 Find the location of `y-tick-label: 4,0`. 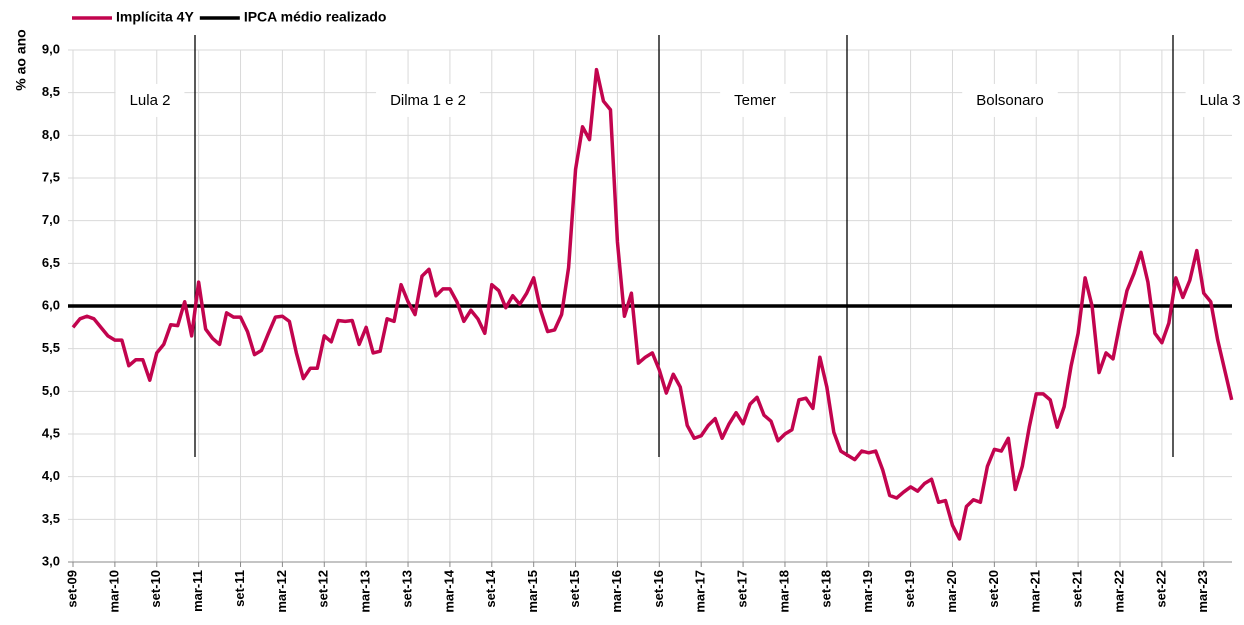

y-tick-label: 4,0 is located at coordinates (51, 475).